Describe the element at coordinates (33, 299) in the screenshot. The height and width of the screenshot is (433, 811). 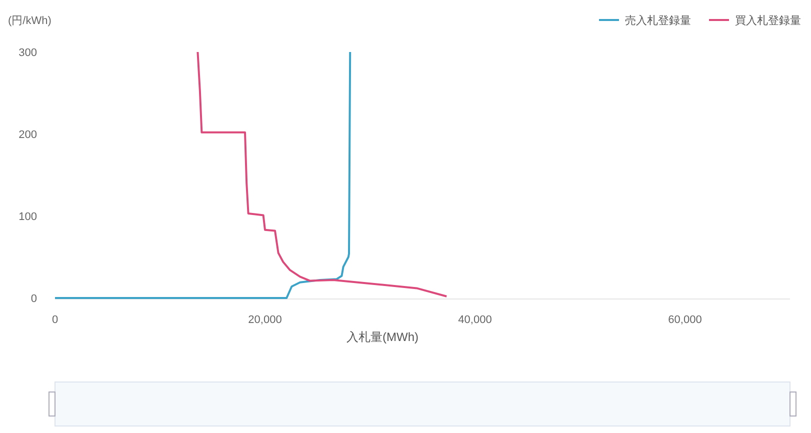
I see `y-tick-label: 0` at that location.